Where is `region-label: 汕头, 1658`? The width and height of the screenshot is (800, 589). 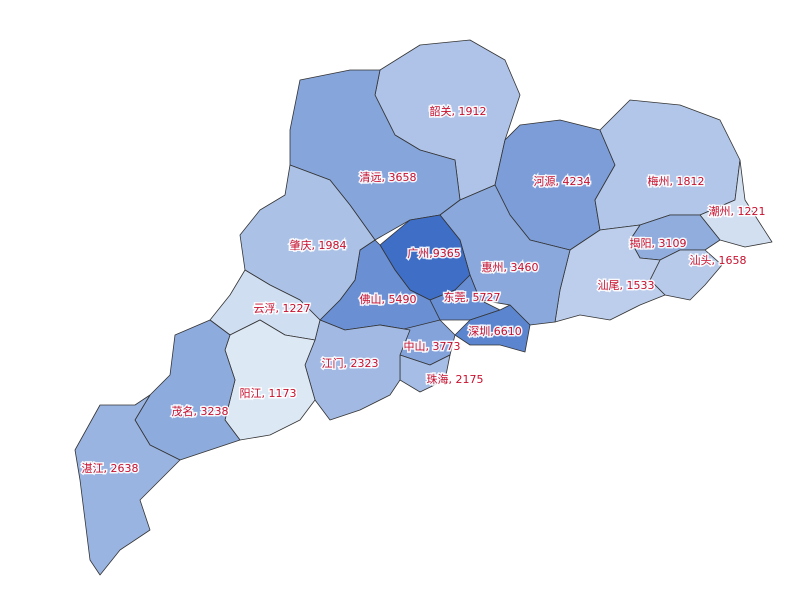
region-label: 汕头, 1658 is located at coordinates (718, 260).